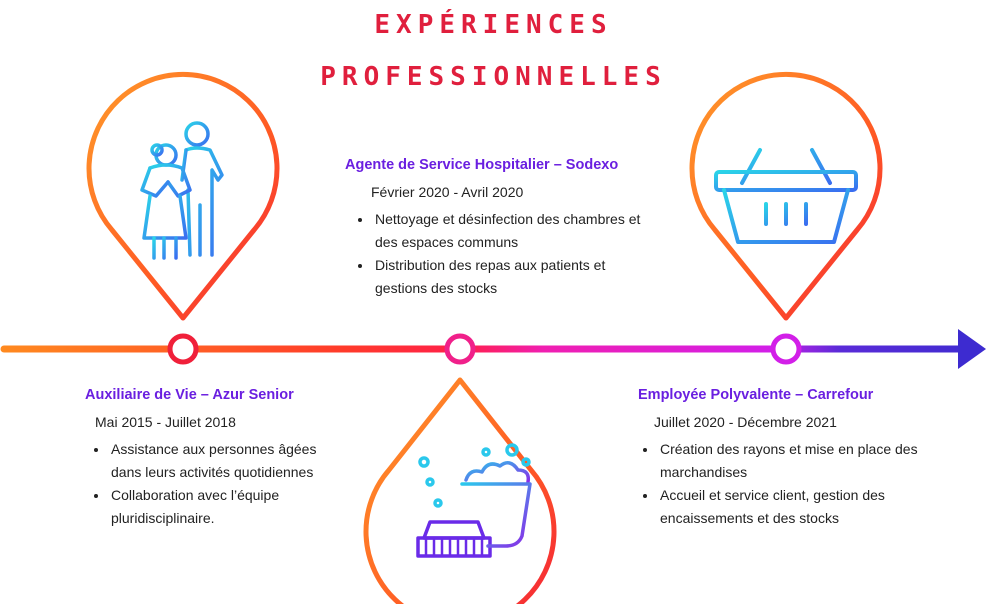 This screenshot has height=604, width=987. Describe the element at coordinates (786, 349) in the screenshot. I see `timeline-node-carrefour` at that location.